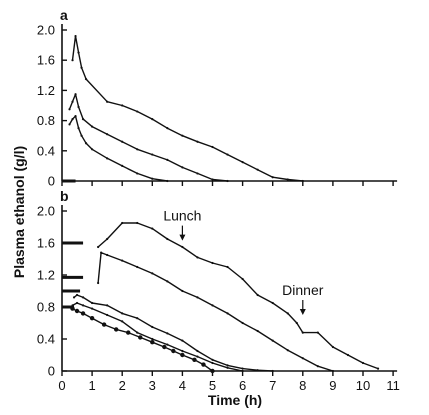 The height and width of the screenshot is (415, 429). Describe the element at coordinates (51, 181) in the screenshot. I see `y-tick-label-a-0: 0` at that location.